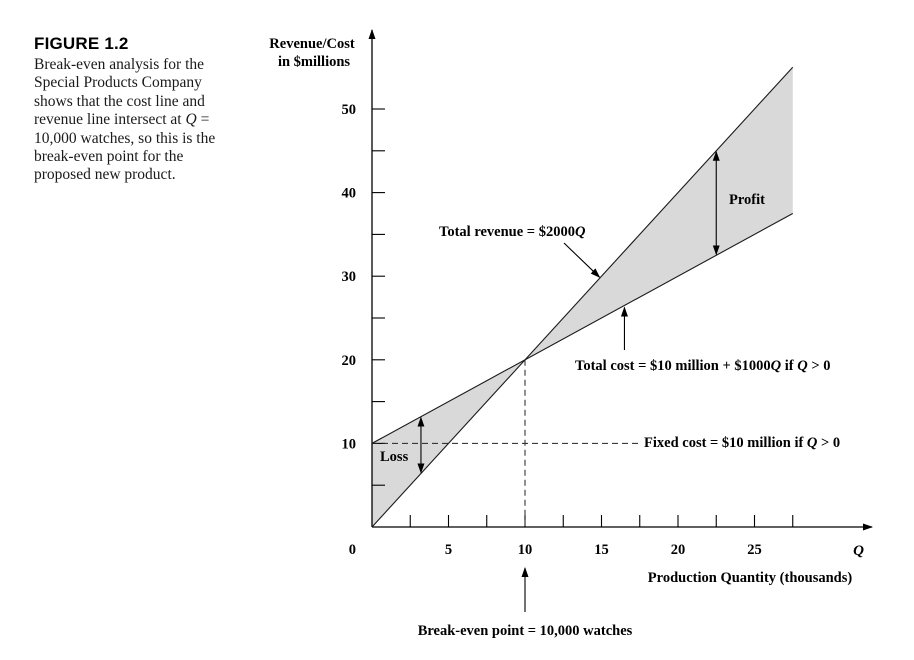 Image resolution: width=914 pixels, height=660 pixels. What do you see at coordinates (349, 194) in the screenshot?
I see `y-tick-label-40: 40` at bounding box center [349, 194].